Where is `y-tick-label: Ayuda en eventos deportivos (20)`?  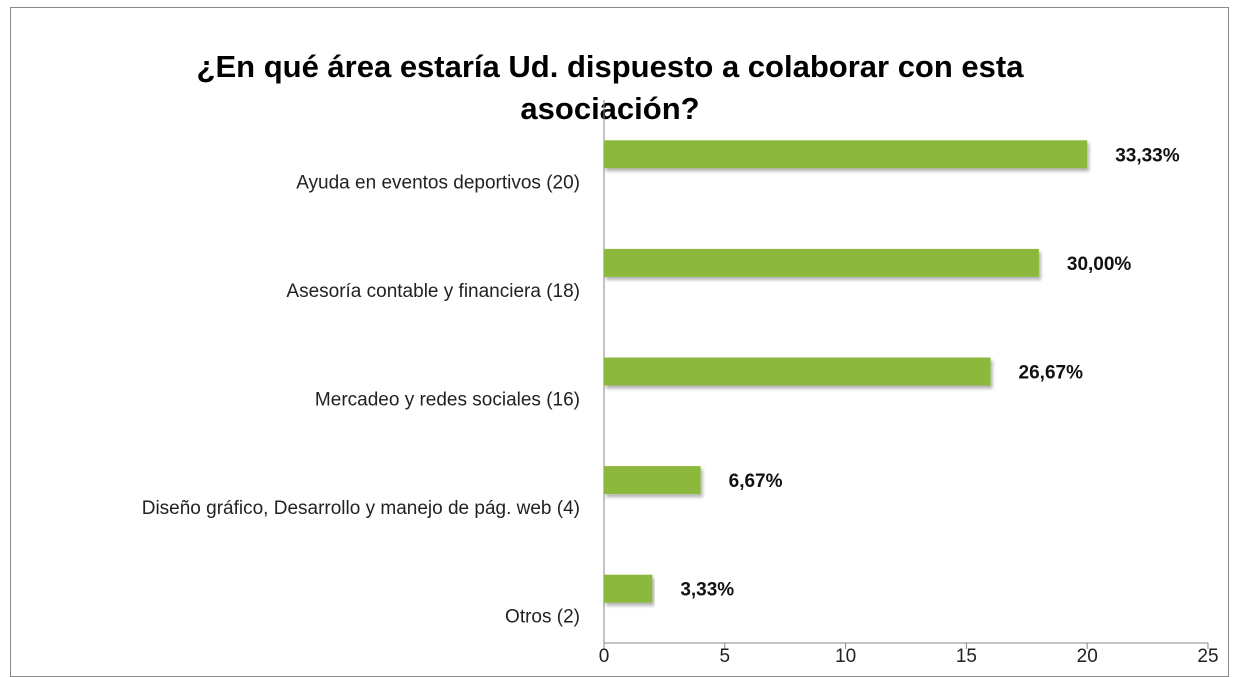 y-tick-label: Ayuda en eventos deportivos (20) is located at coordinates (438, 182).